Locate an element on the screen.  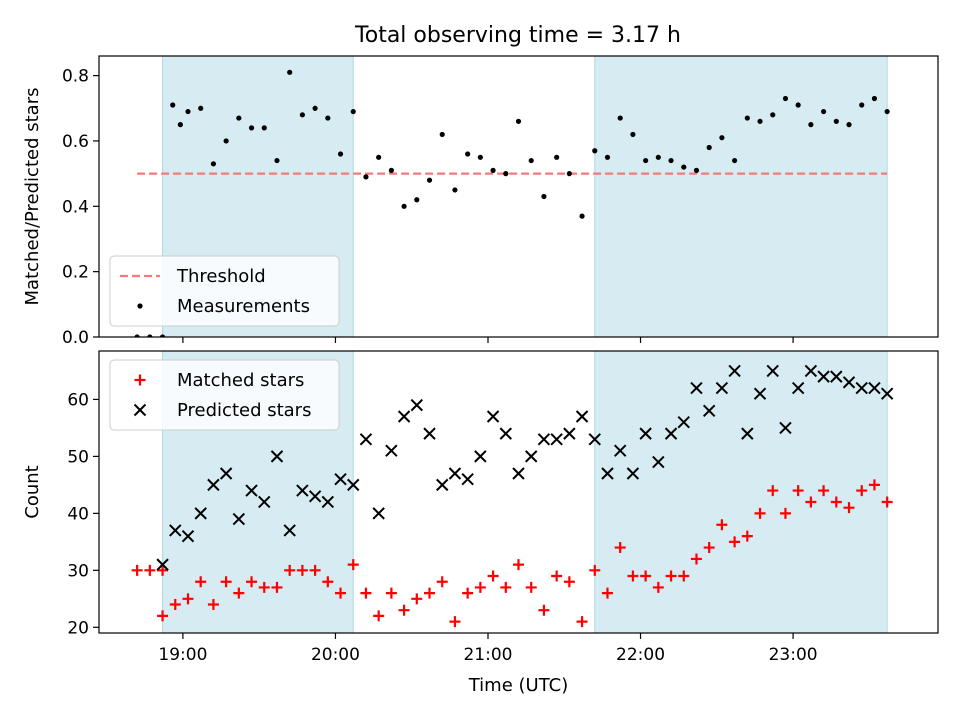
top-legend: Threshold Measurements is located at coordinates (224, 291).